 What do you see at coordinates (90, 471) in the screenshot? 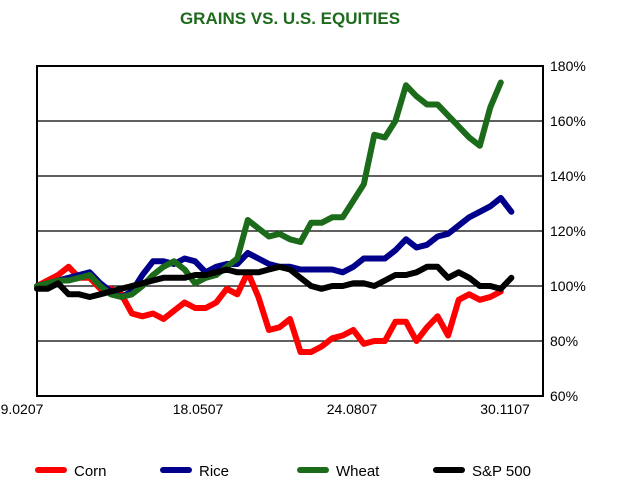
I see `legend-label-corn: Corn` at bounding box center [90, 471].